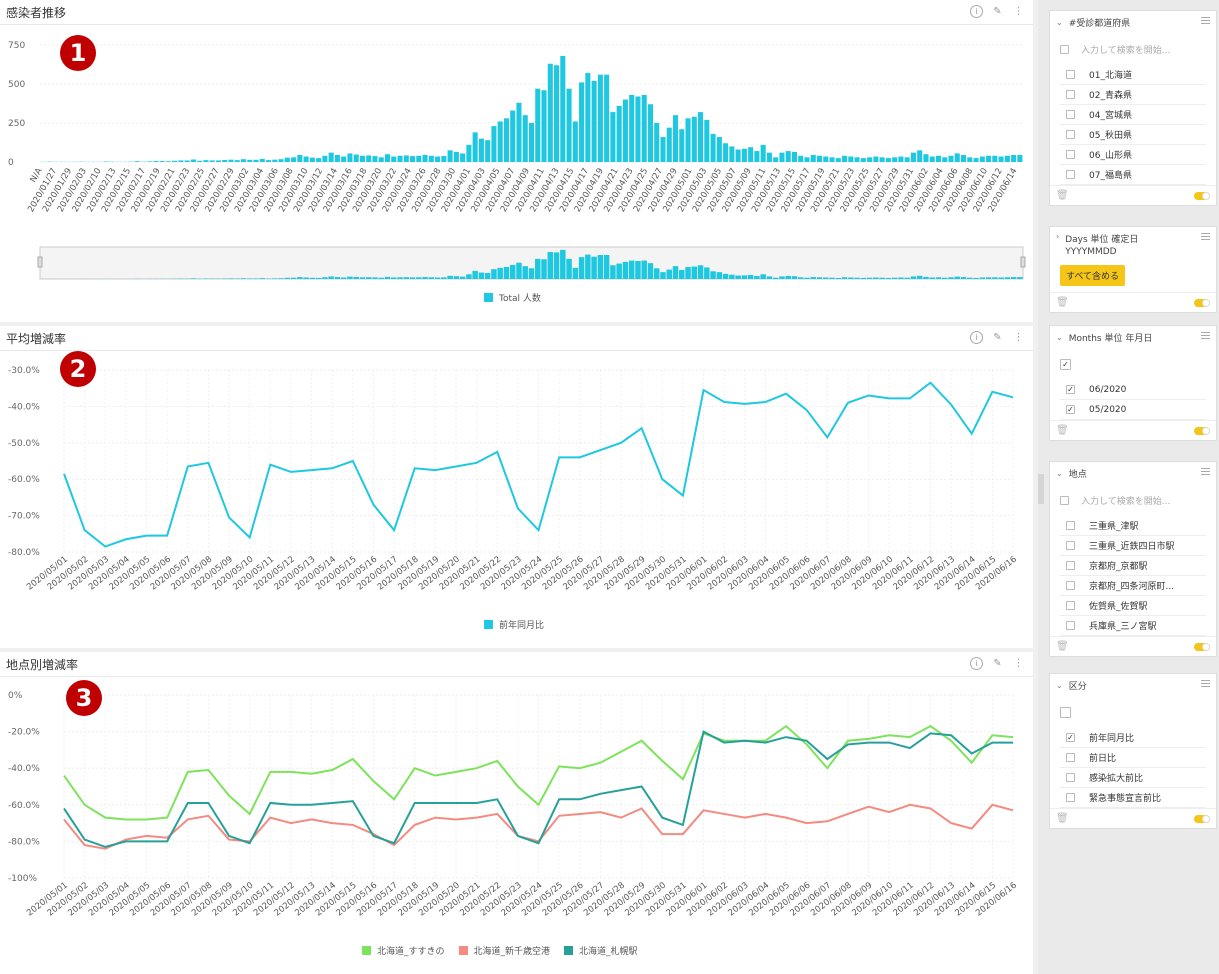  What do you see at coordinates (1133, 95) in the screenshot?
I see `filter-option: 02_青森県` at bounding box center [1133, 95].